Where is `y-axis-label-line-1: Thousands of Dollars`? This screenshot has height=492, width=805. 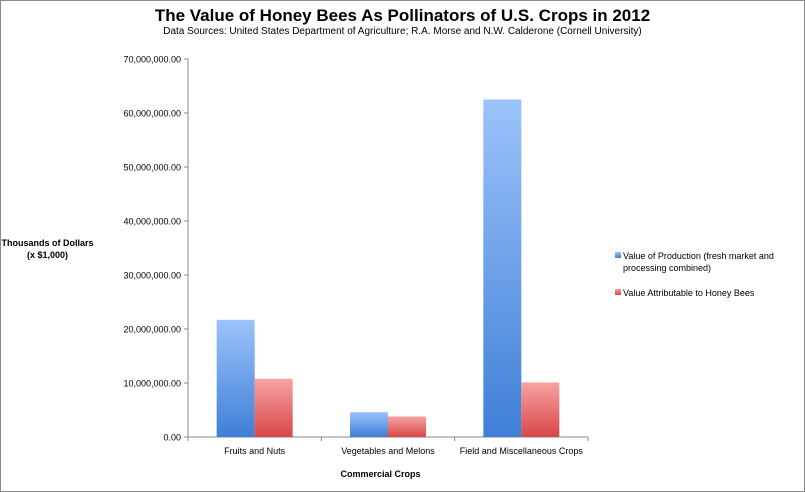
y-axis-label-line-1: Thousands of Dollars is located at coordinates (47, 243).